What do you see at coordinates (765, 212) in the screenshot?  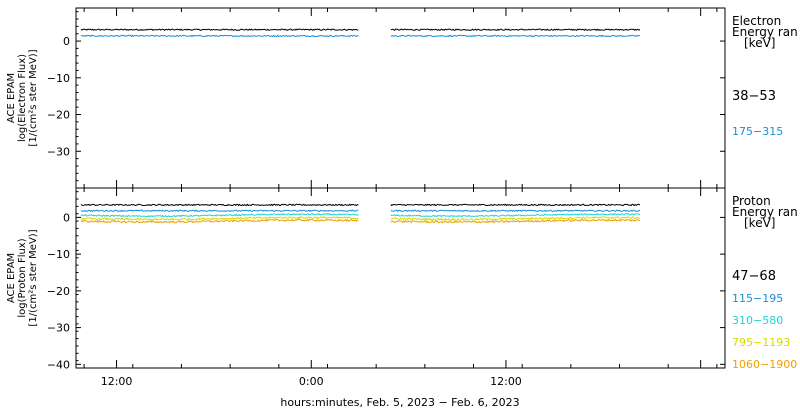 I see `proton-legend-title: Energy ran` at bounding box center [765, 212].